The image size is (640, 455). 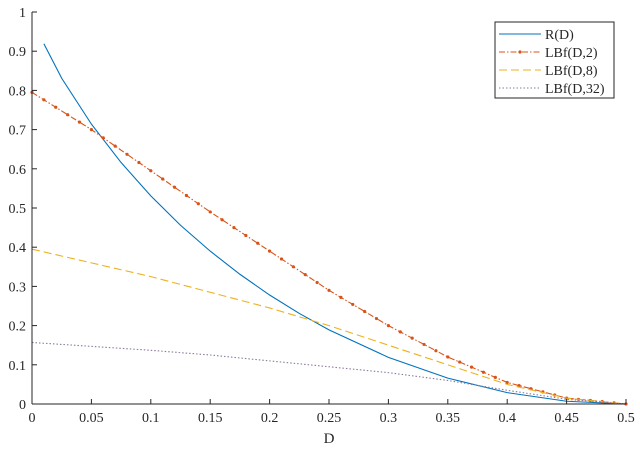 What do you see at coordinates (329, 418) in the screenshot?
I see `x-tick-label: 0.25` at bounding box center [329, 418].